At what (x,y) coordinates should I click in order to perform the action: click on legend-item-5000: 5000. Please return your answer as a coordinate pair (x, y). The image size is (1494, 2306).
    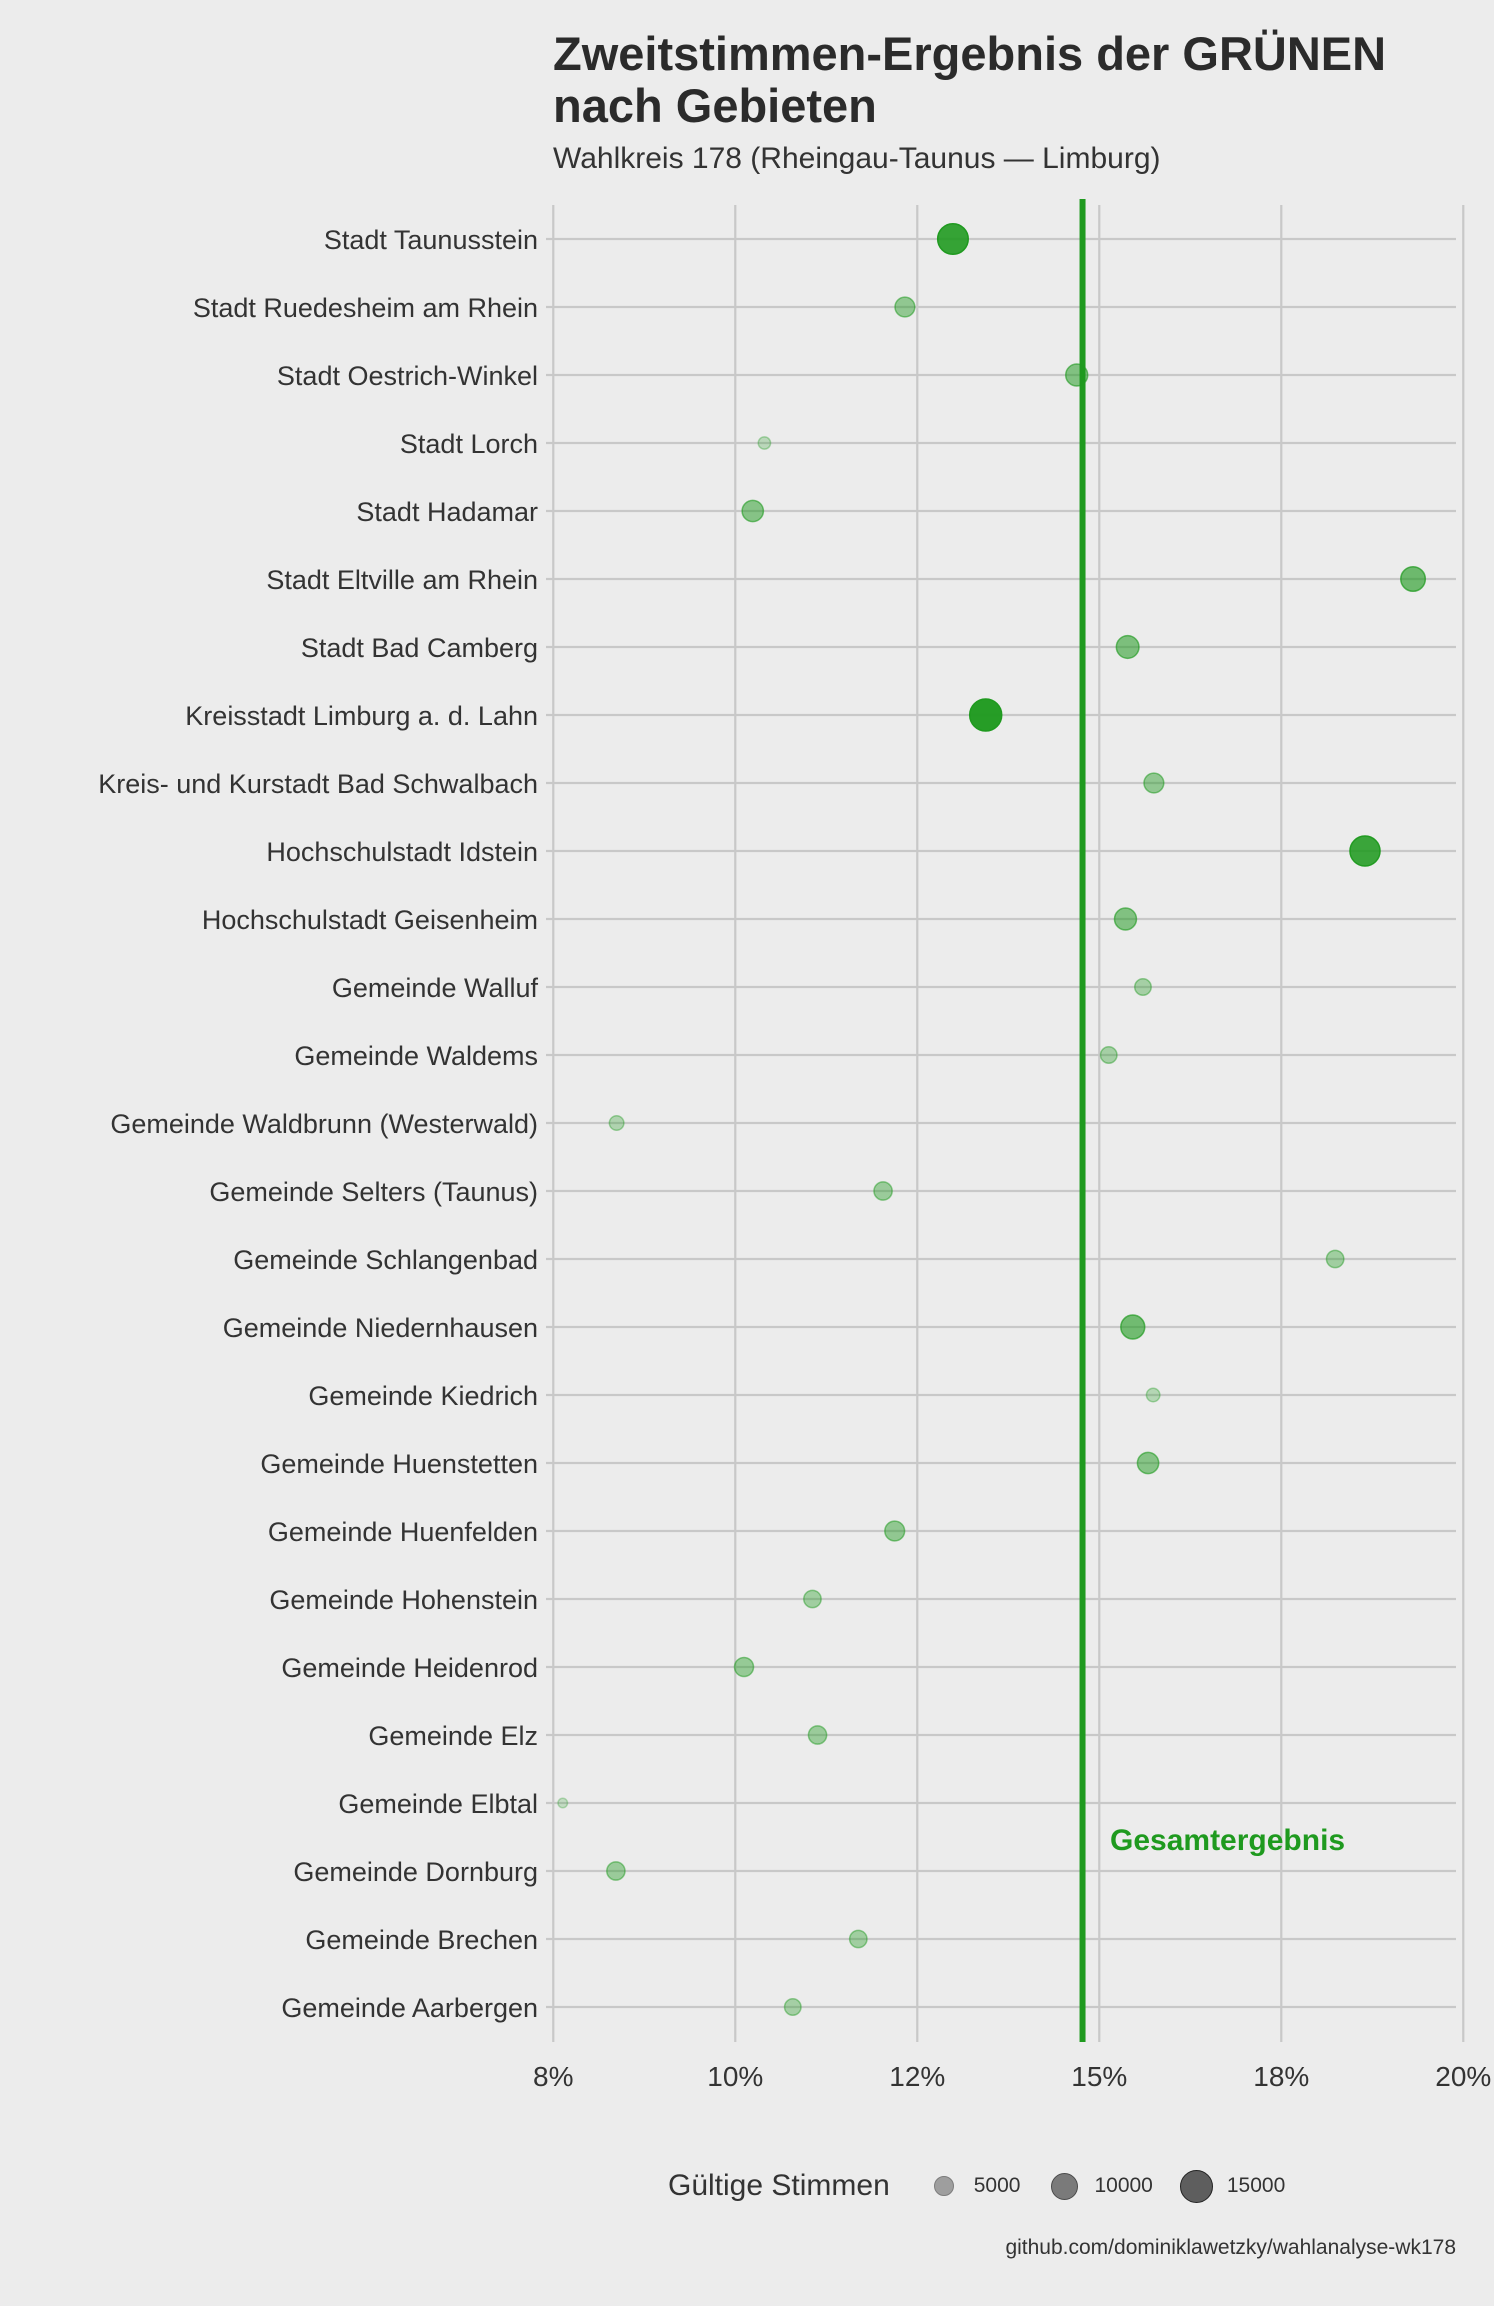
    Looking at the image, I should click on (972, 2186).